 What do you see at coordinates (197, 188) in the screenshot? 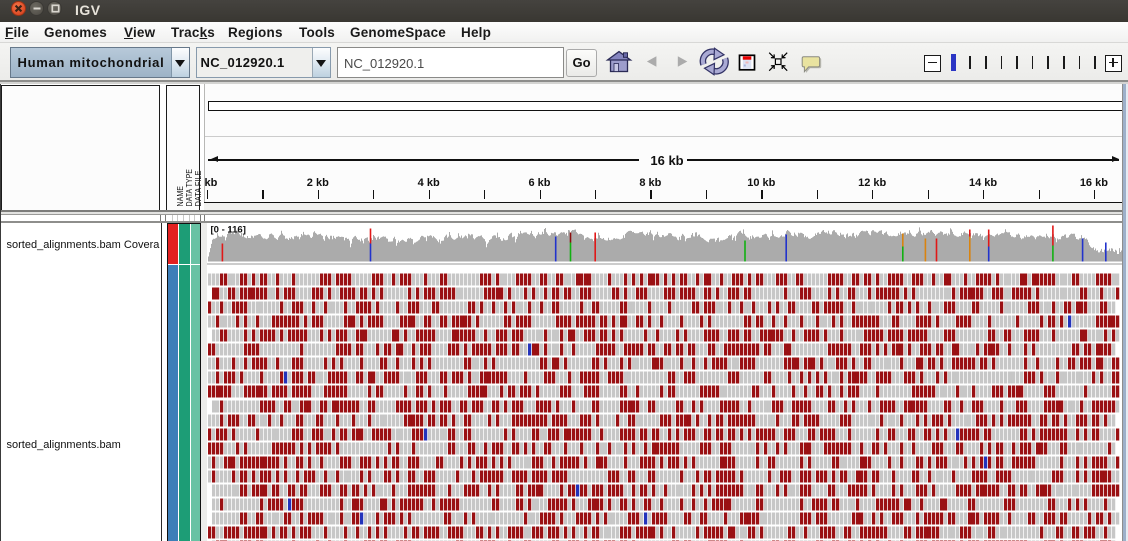
I see `svg-text: DATA FILE` at bounding box center [197, 188].